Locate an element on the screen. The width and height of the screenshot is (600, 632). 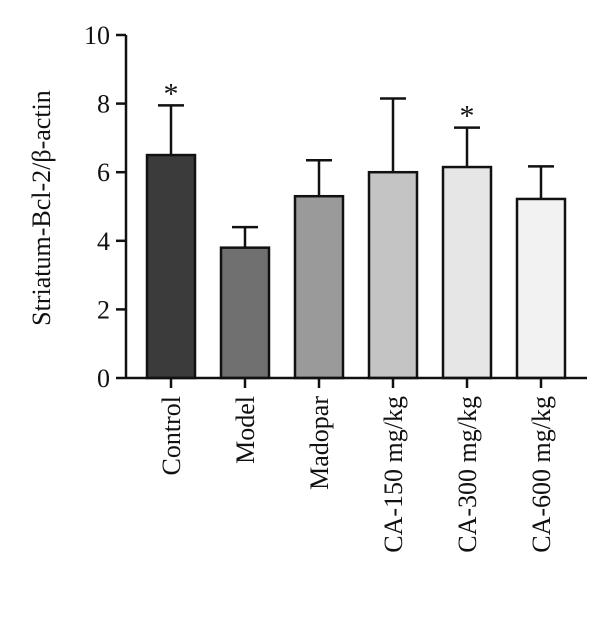
x-tick-label: Model is located at coordinates (245, 430).